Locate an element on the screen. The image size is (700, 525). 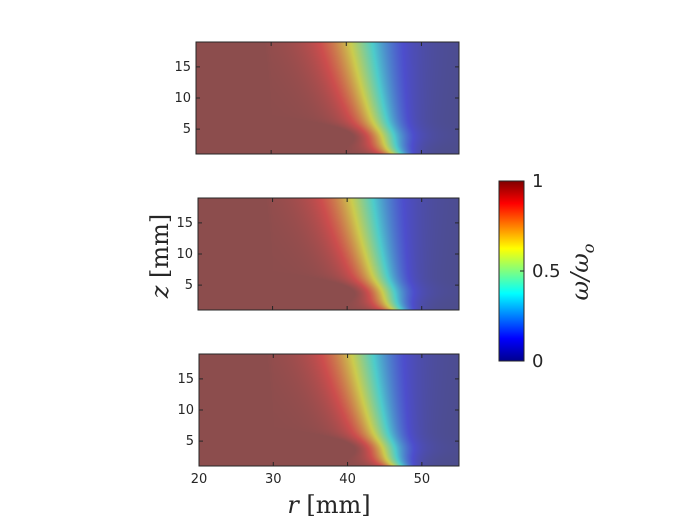
x-tick-label: 50 is located at coordinates (422, 479).